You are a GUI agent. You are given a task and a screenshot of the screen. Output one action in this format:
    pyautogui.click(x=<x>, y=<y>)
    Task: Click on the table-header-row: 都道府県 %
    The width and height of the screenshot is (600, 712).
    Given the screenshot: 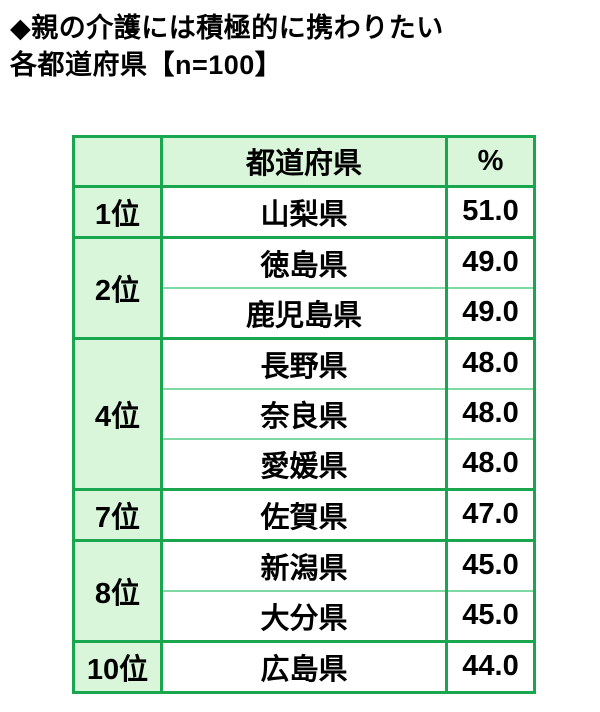 What is the action you would take?
    pyautogui.click(x=304, y=161)
    